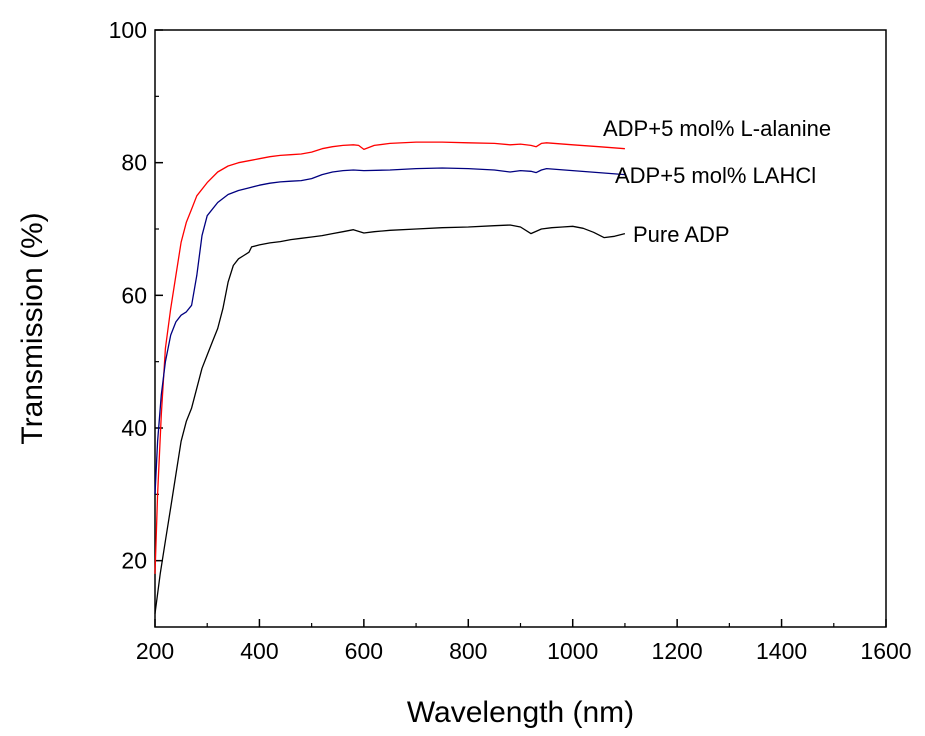 The image size is (925, 736). What do you see at coordinates (134, 561) in the screenshot?
I see `y-tick-label: 20` at bounding box center [134, 561].